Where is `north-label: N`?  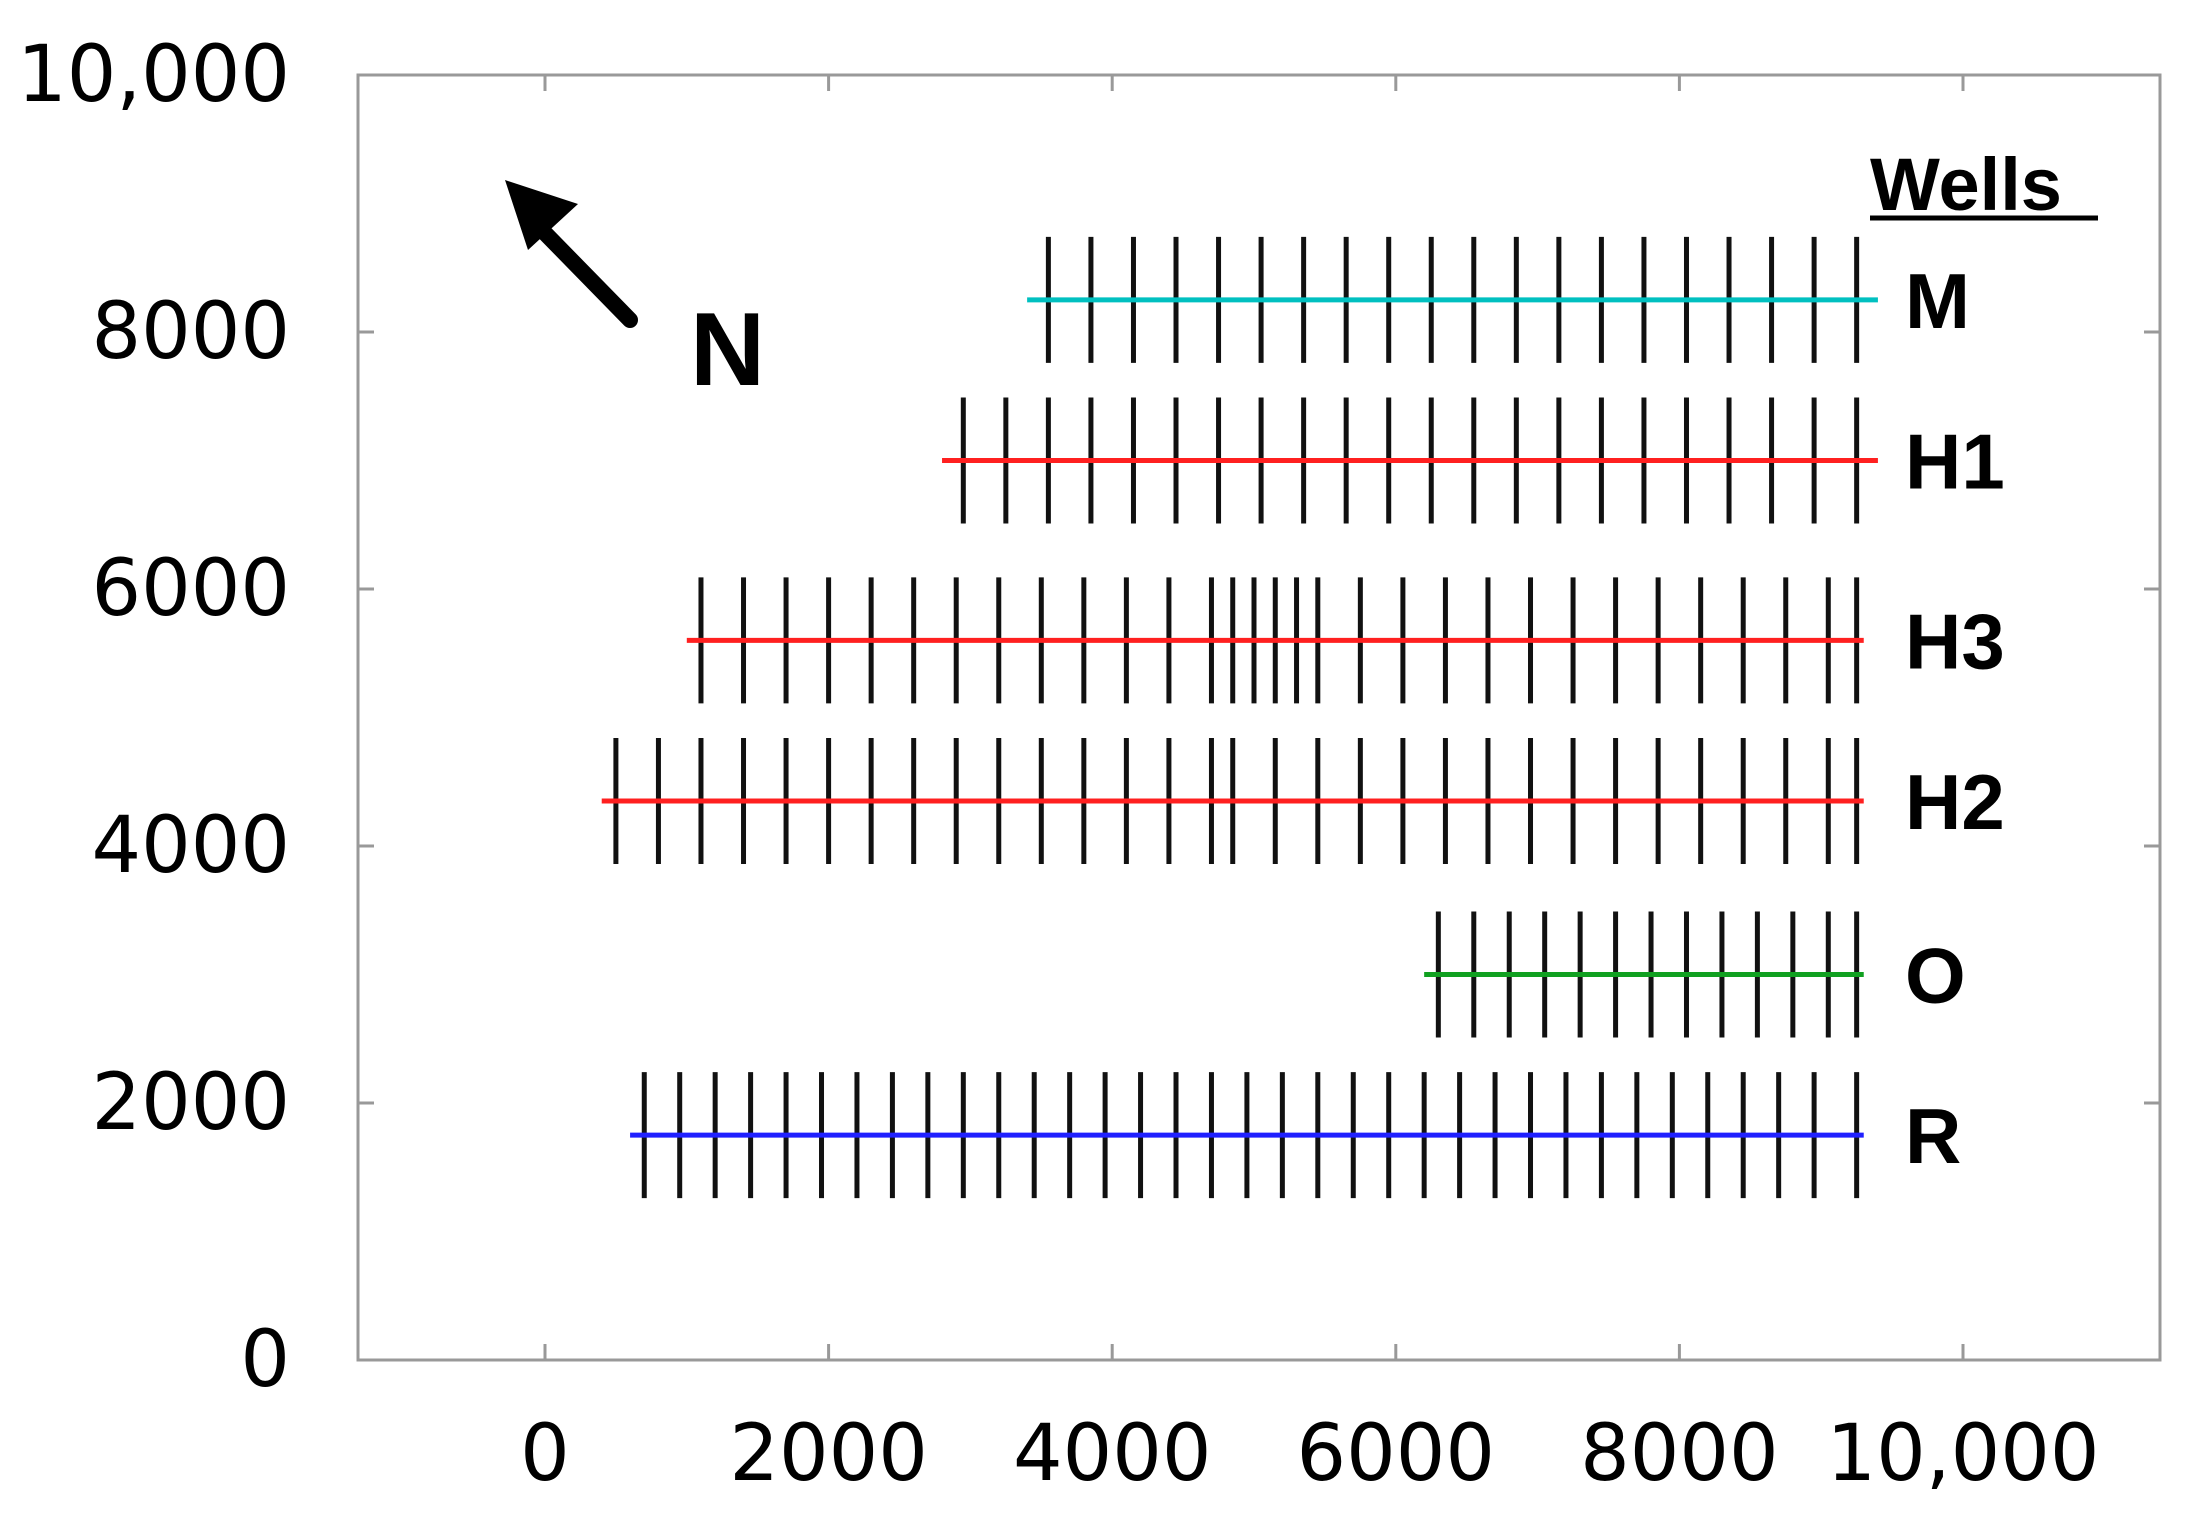 north-label: N is located at coordinates (727, 350).